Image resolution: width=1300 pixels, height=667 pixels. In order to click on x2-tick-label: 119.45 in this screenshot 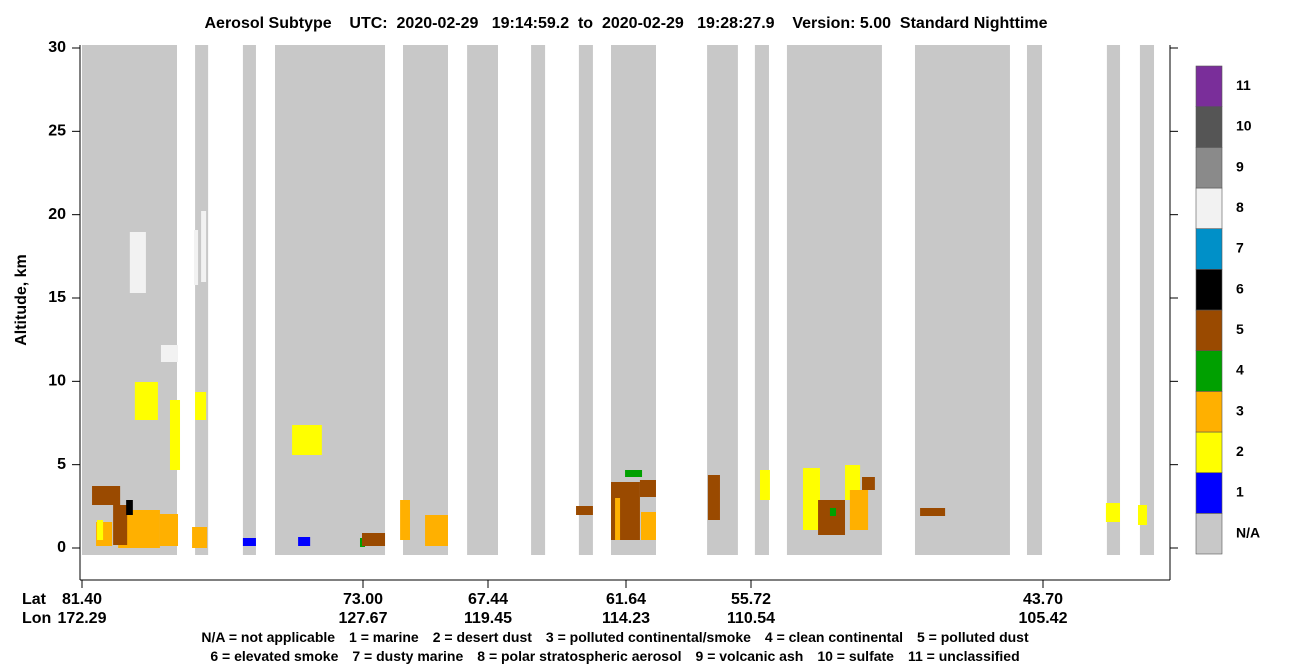, I will do `click(488, 618)`.